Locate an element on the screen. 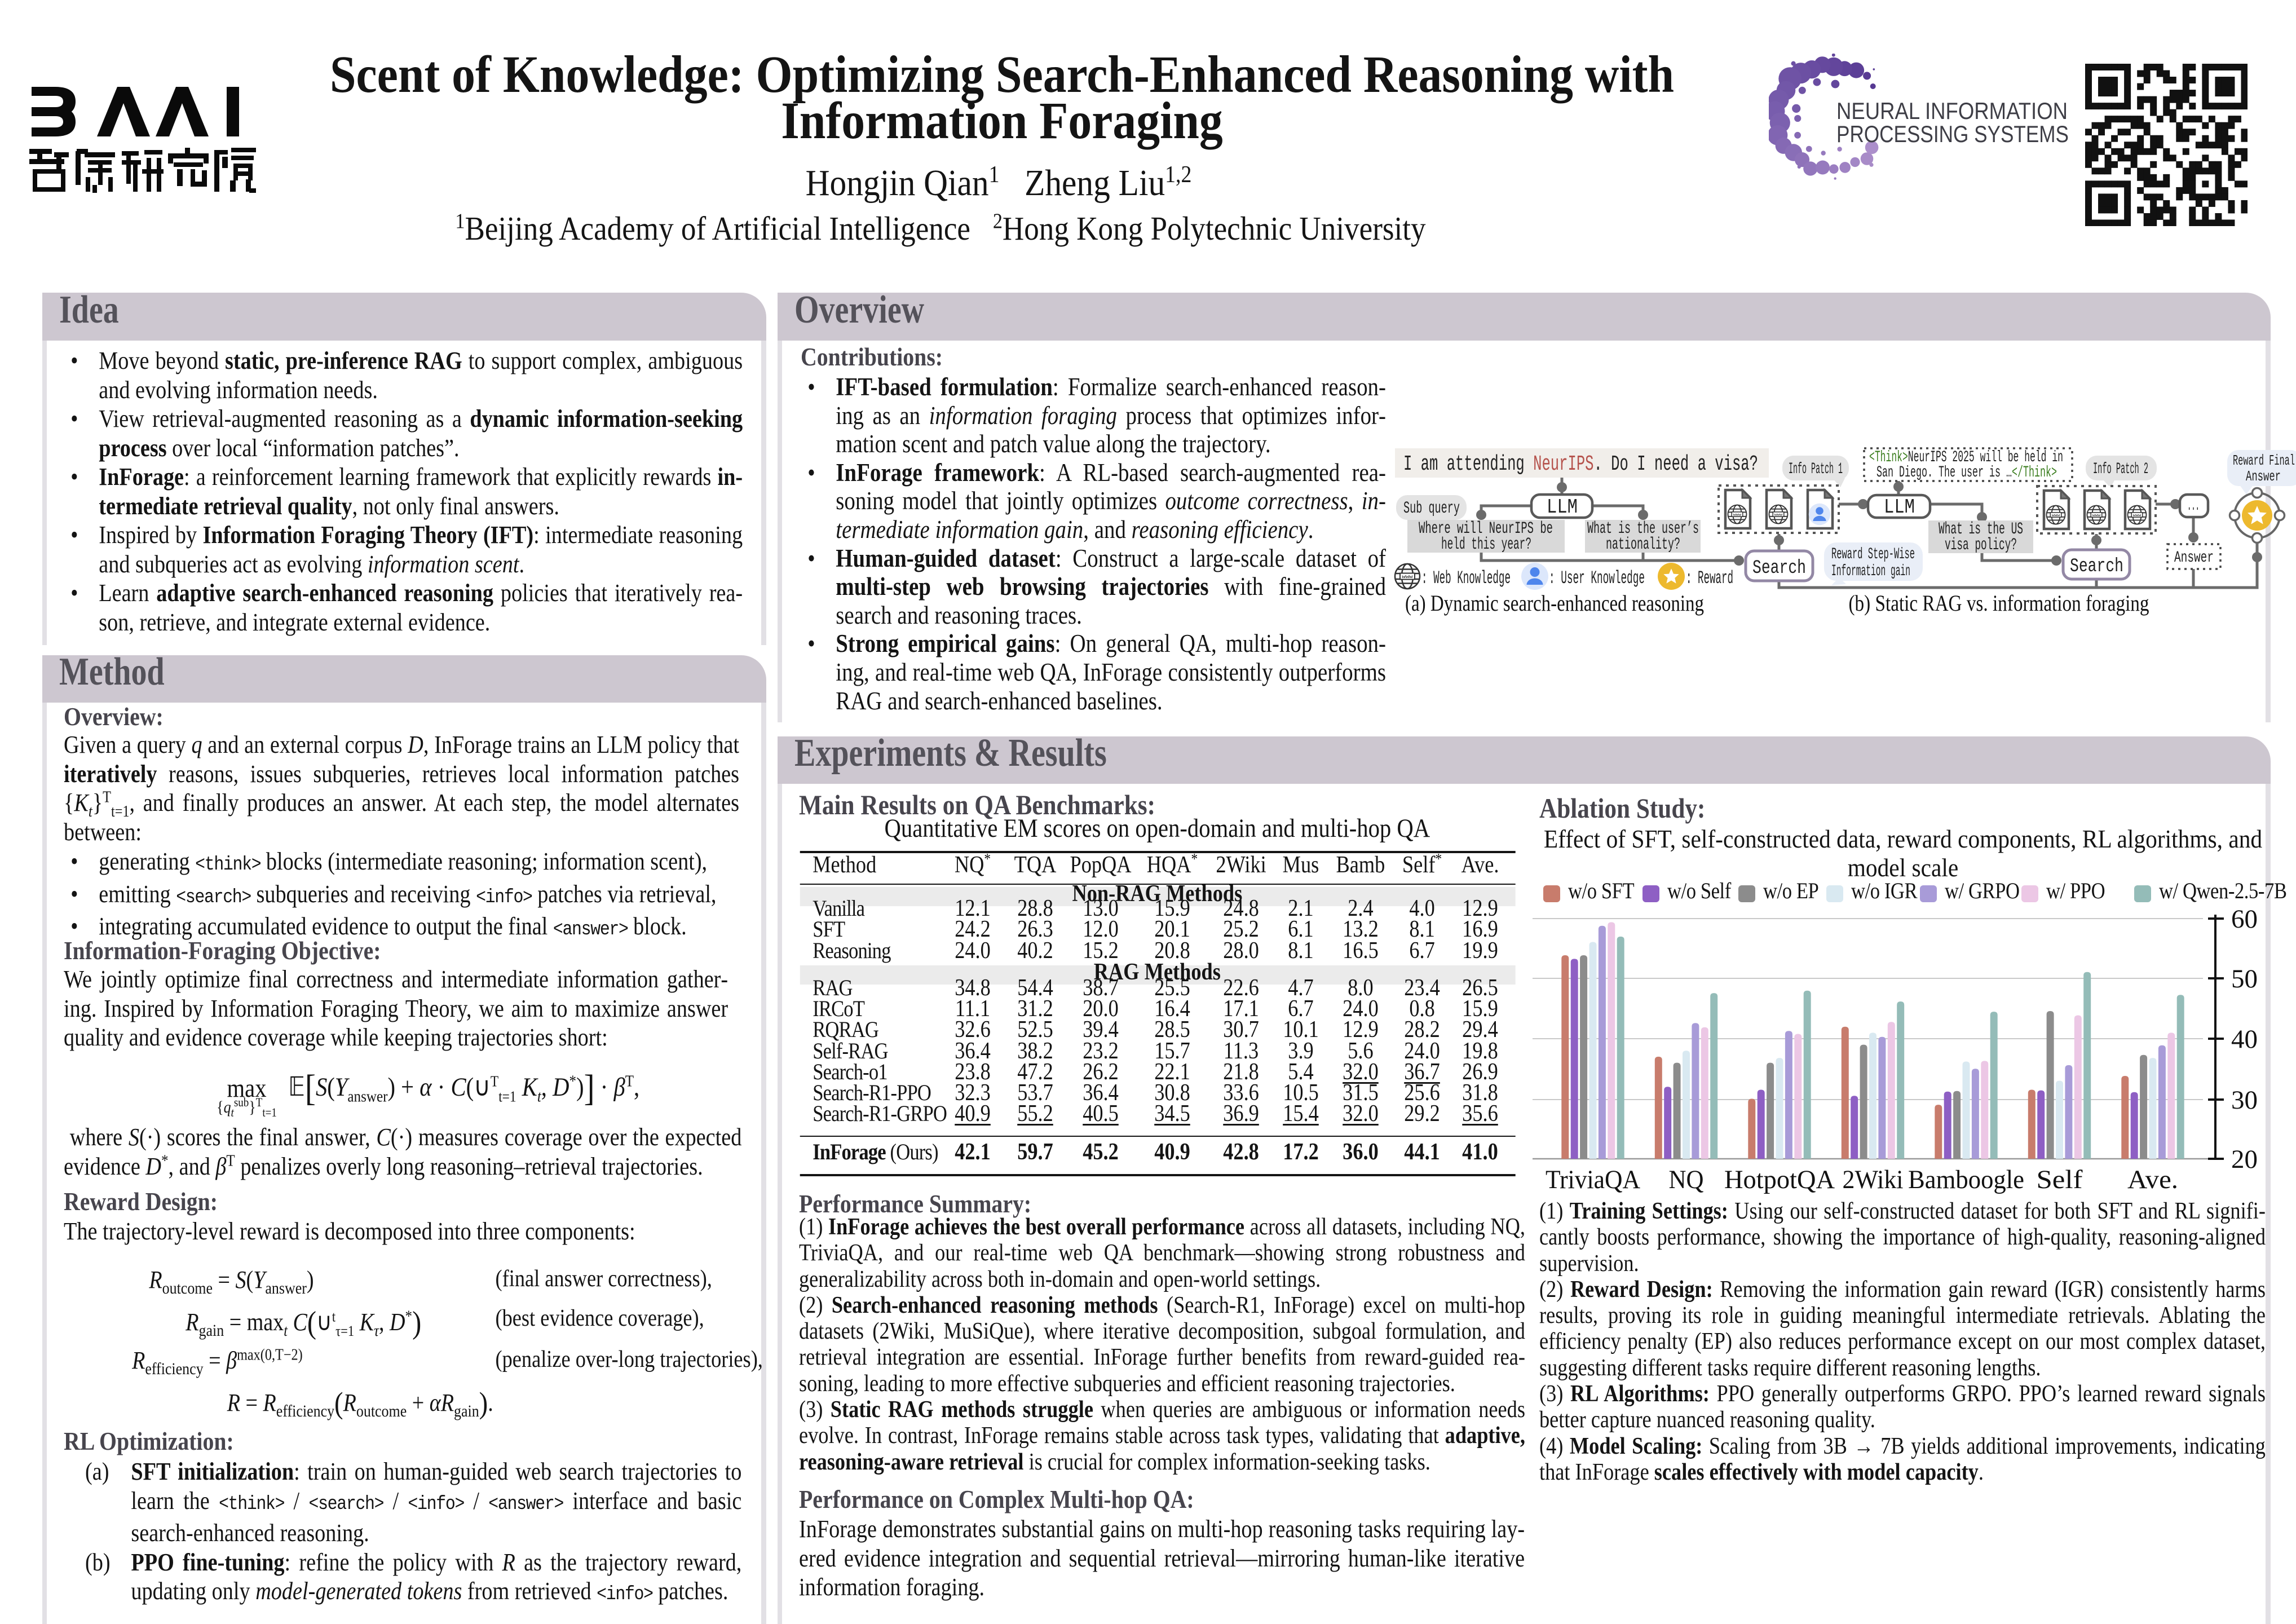  svg-text: Reward Step-Wise is located at coordinates (1873, 554).